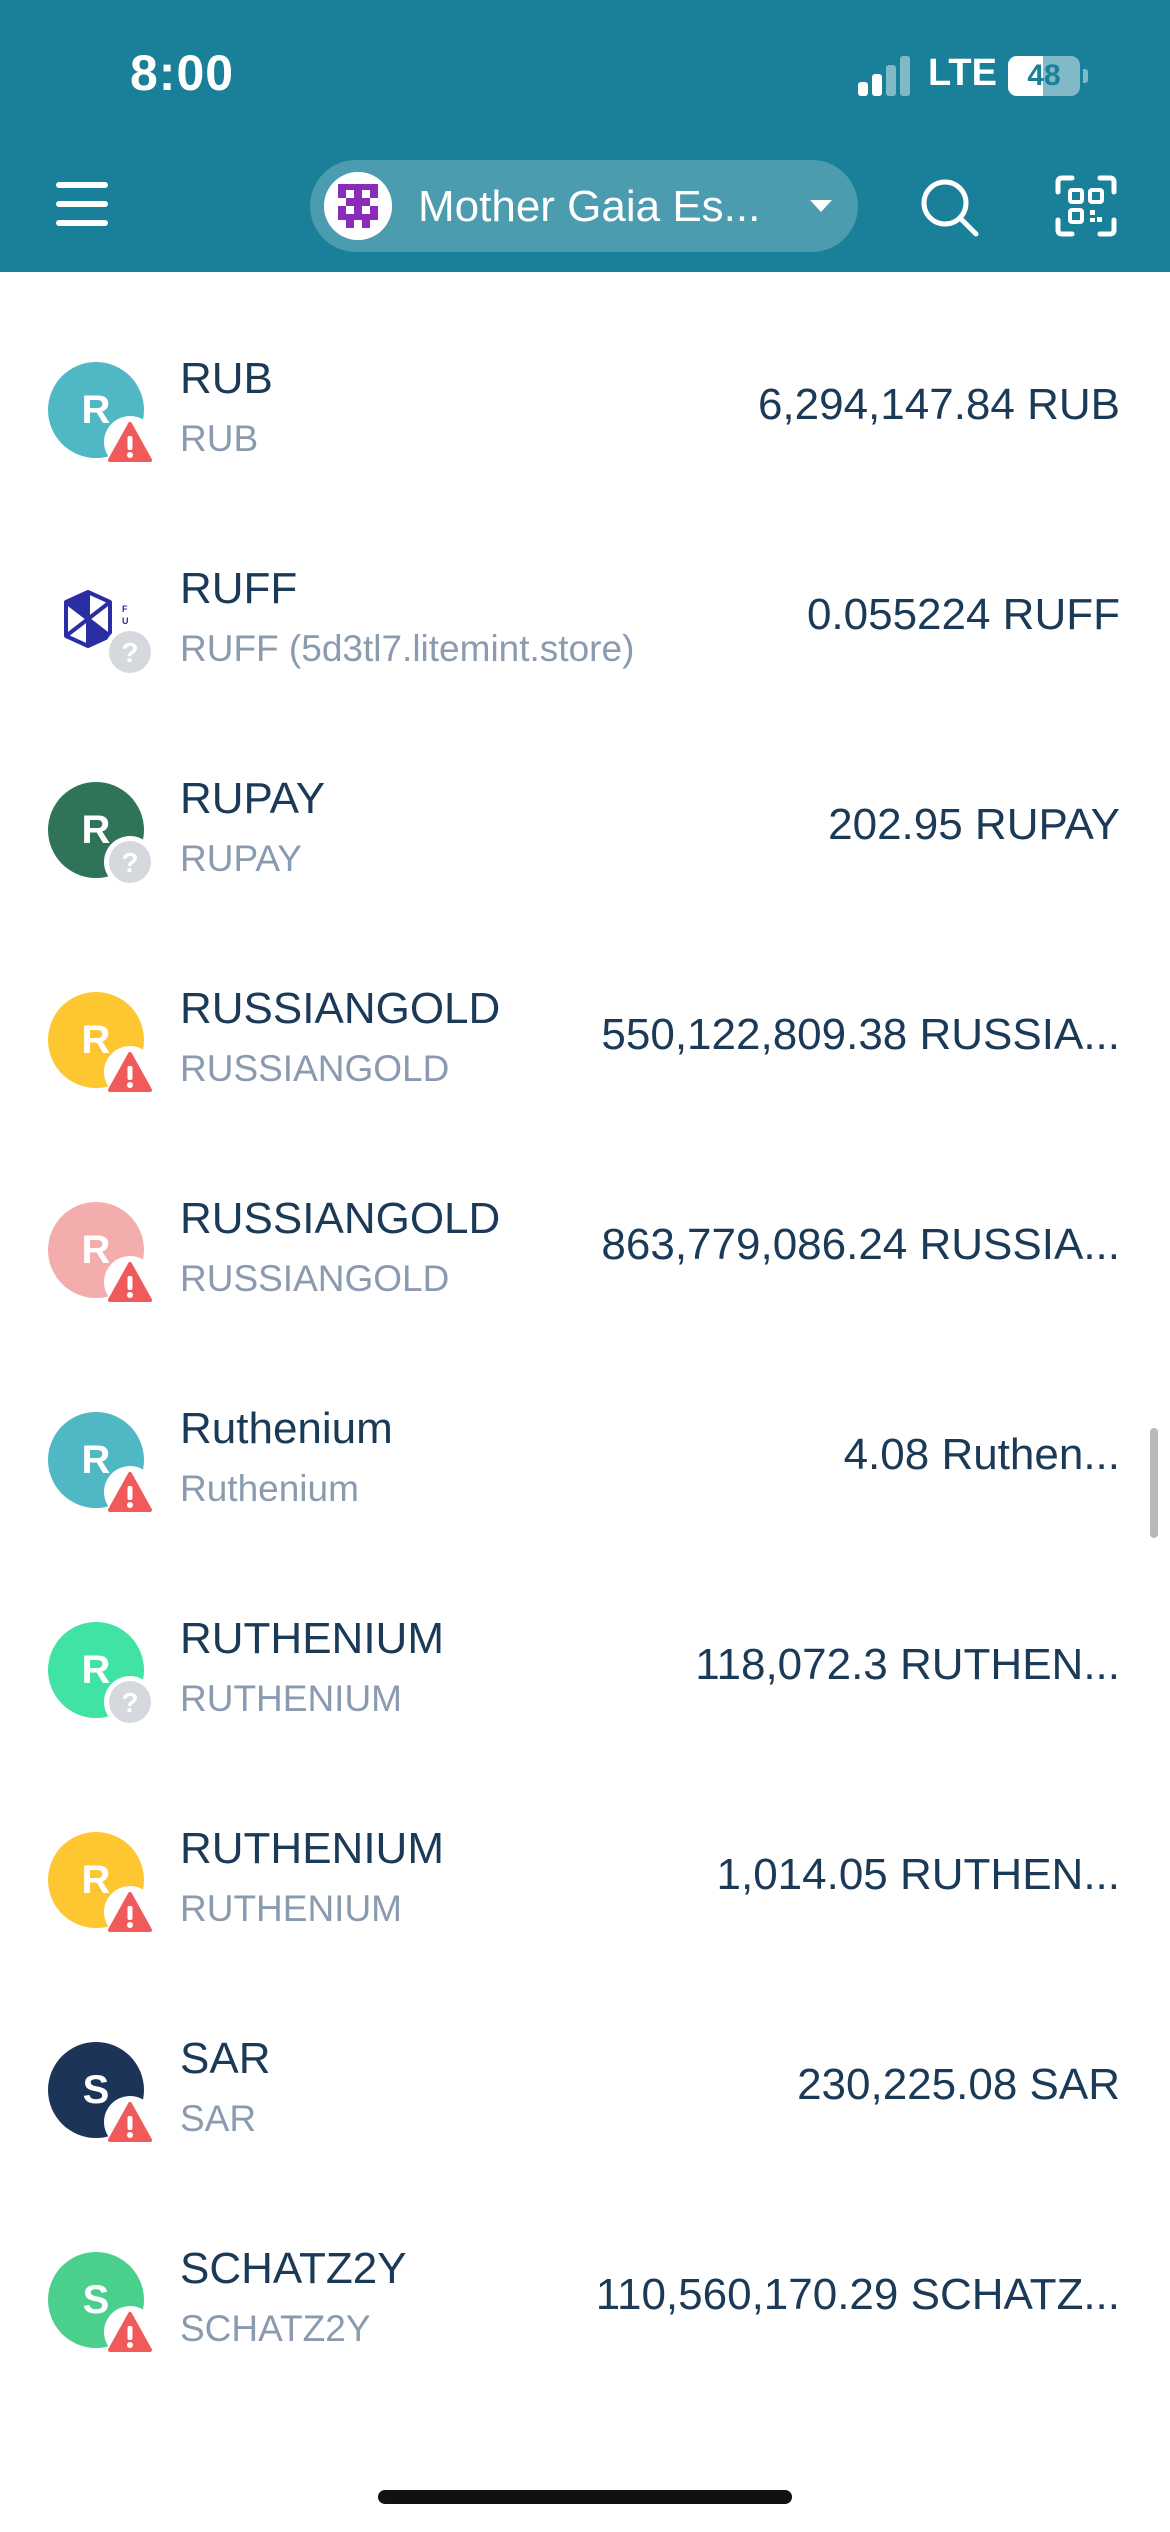 This screenshot has width=1170, height=2532. I want to click on qr-scan-icon, so click(1086, 206).